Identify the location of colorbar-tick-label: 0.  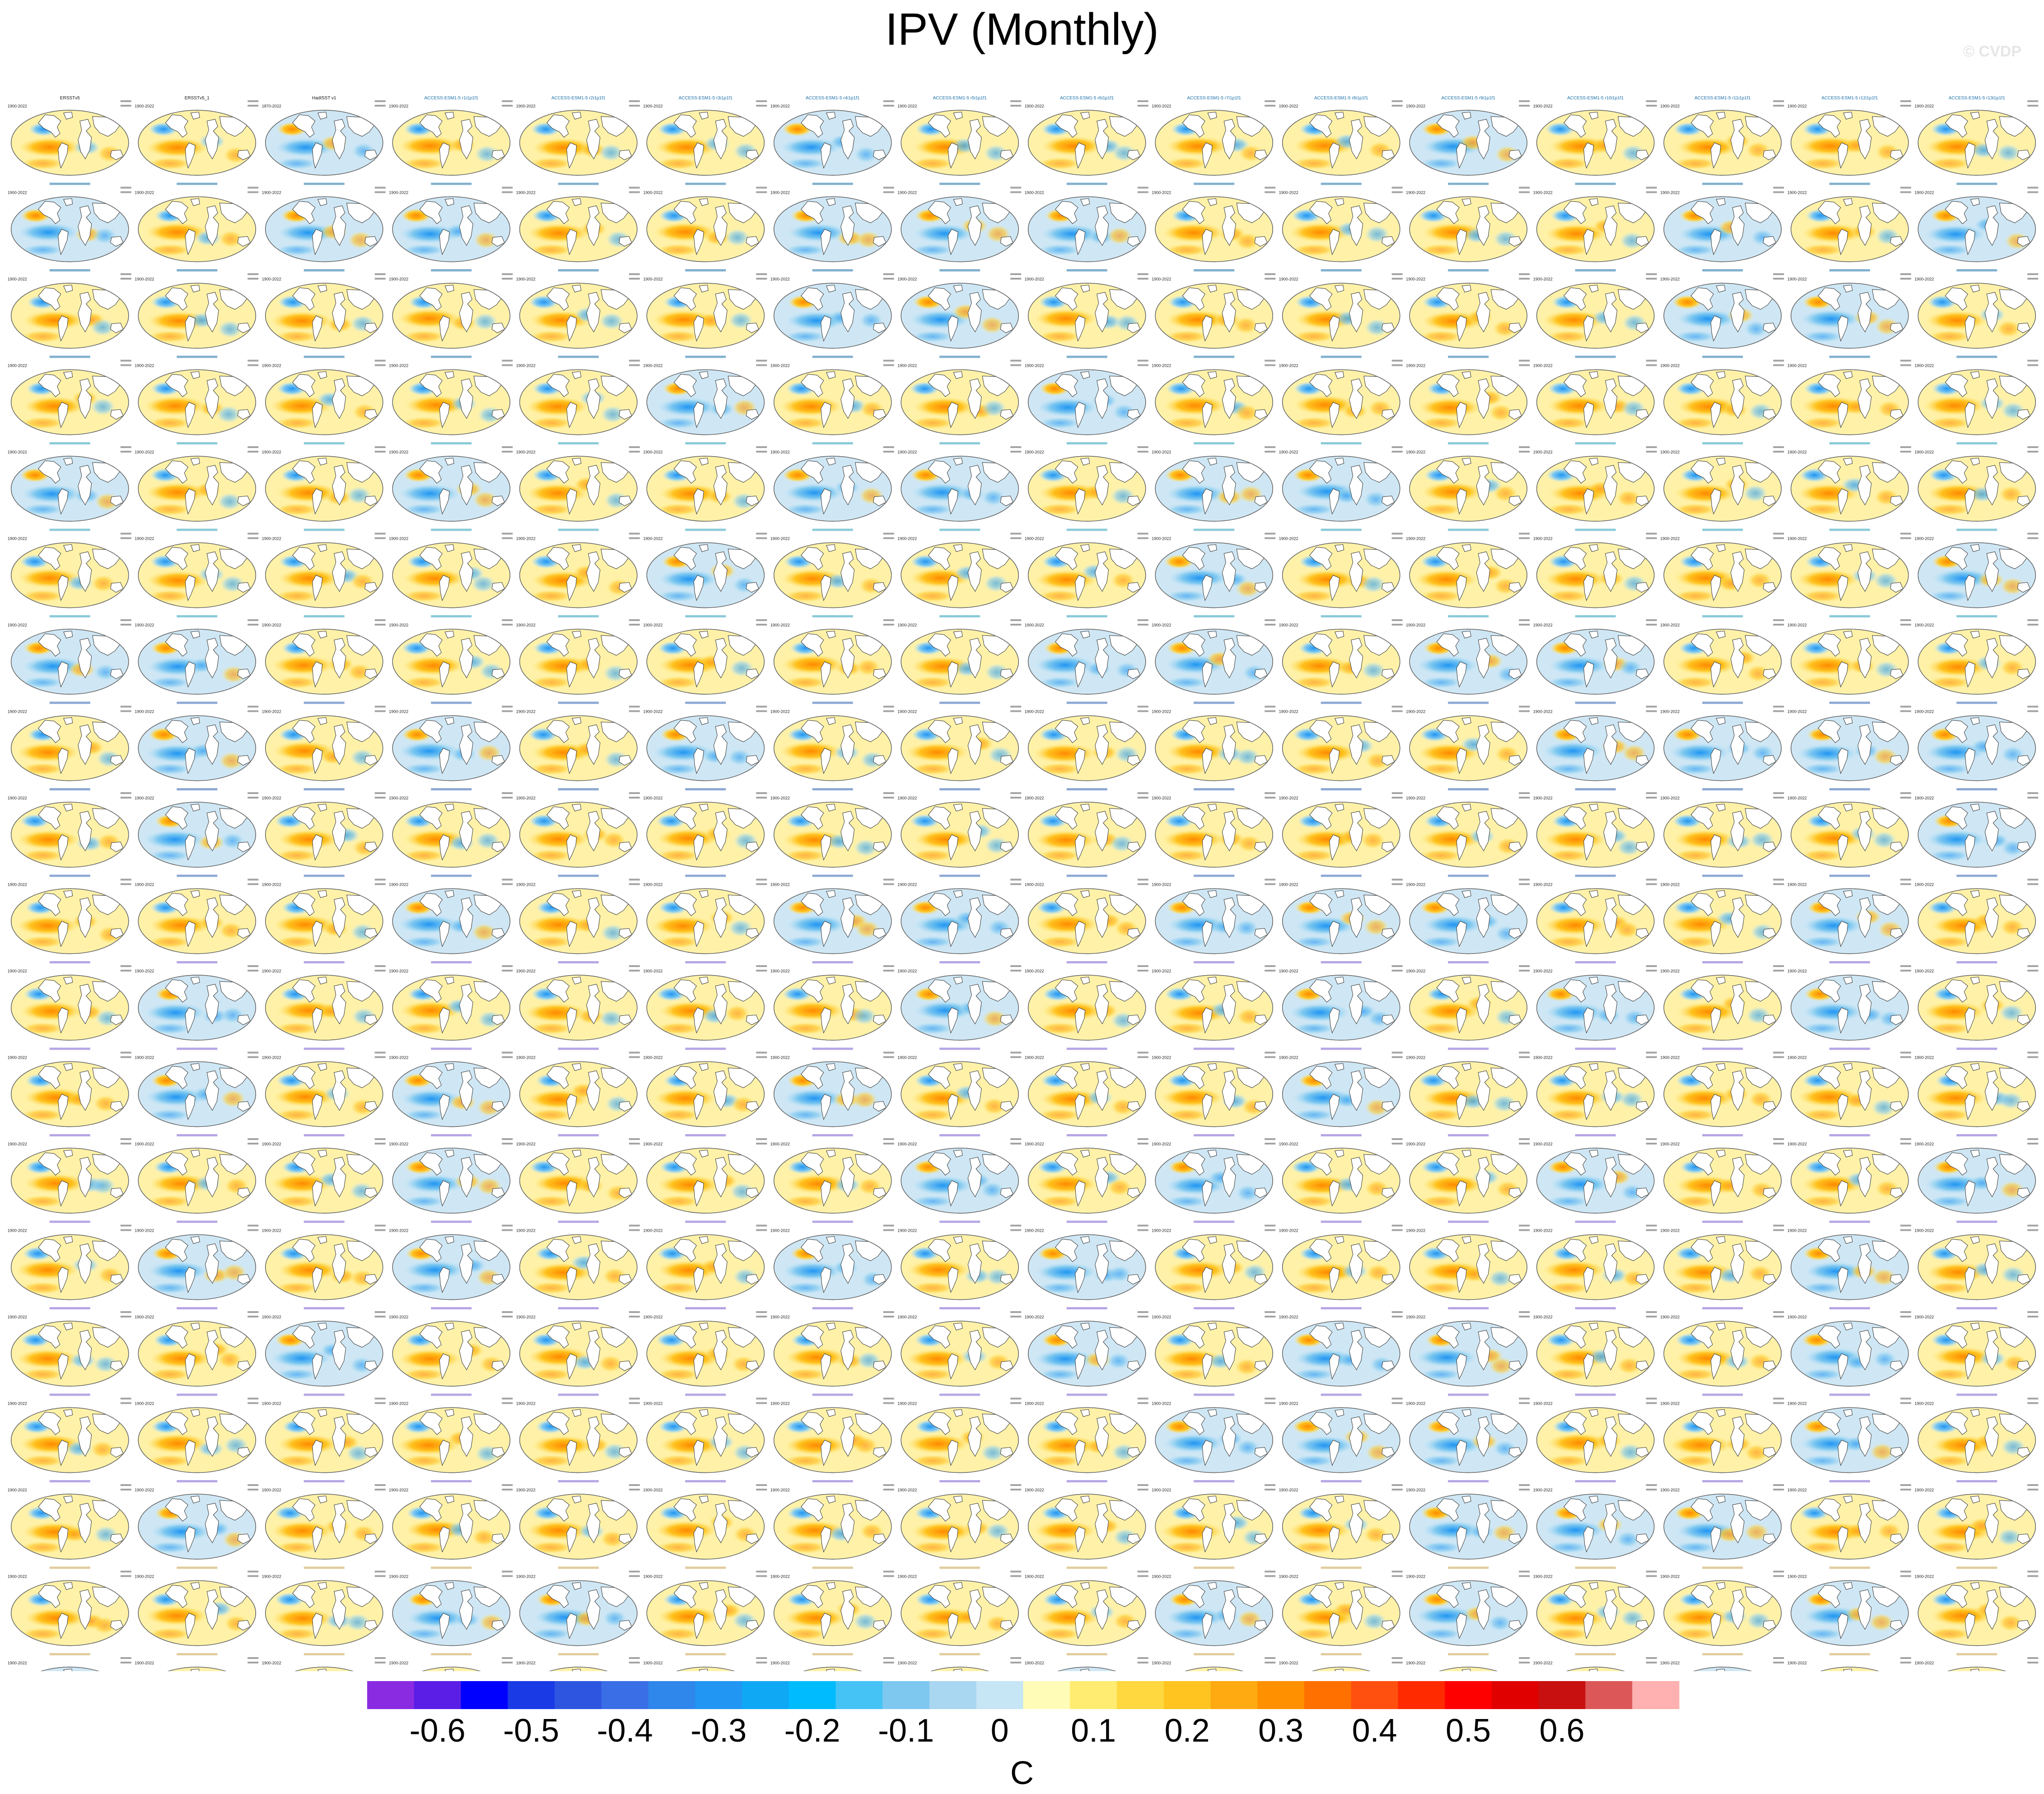
(1000, 1731).